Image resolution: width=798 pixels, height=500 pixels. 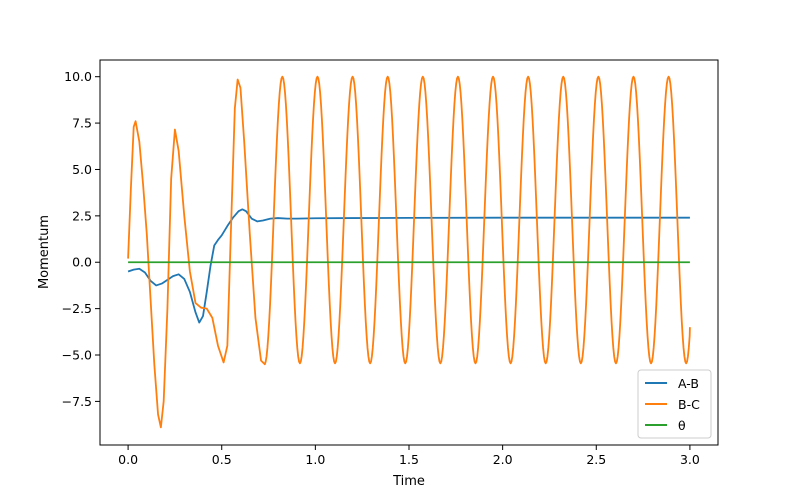 I want to click on legend-label-theta: θ, so click(x=682, y=425).